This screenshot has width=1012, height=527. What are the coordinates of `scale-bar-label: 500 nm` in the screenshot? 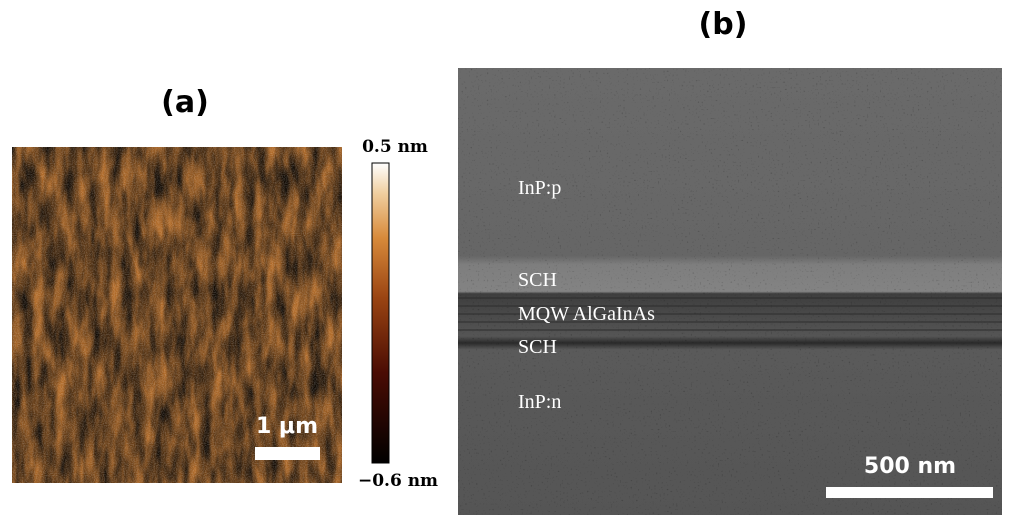 It's located at (910, 466).